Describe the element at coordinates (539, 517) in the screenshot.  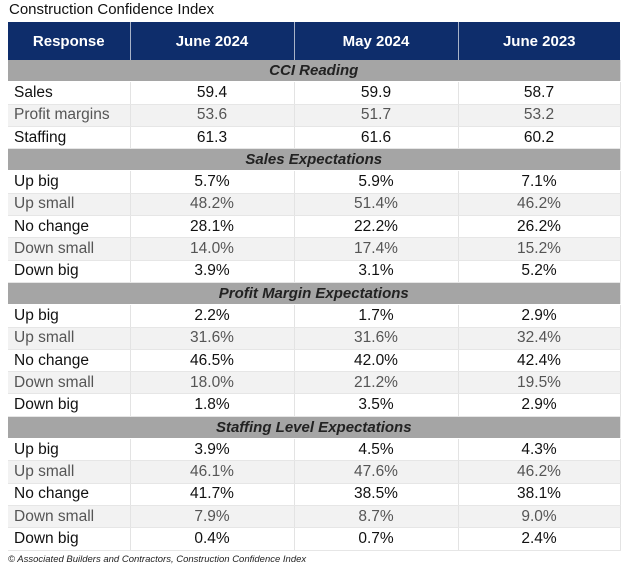
I see `table-cell: 9.0%` at that location.